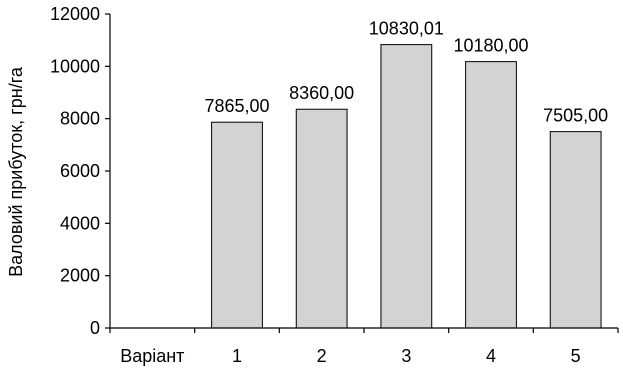 The width and height of the screenshot is (623, 372). Describe the element at coordinates (575, 116) in the screenshot. I see `data-label: 7505,00` at that location.